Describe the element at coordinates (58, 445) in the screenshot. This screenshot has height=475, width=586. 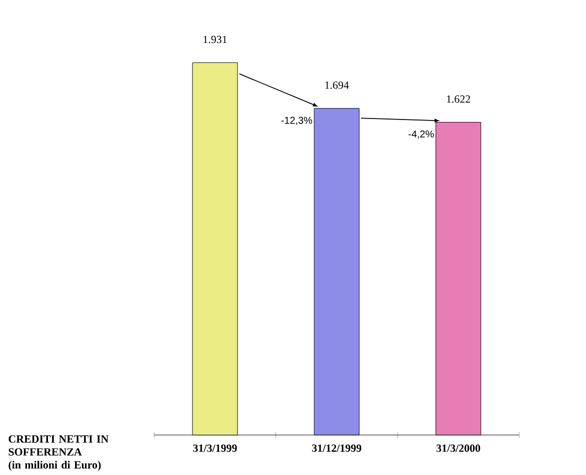
I see `x-axis-title: CREDITI NETTI IN SOFFERENZA` at that location.